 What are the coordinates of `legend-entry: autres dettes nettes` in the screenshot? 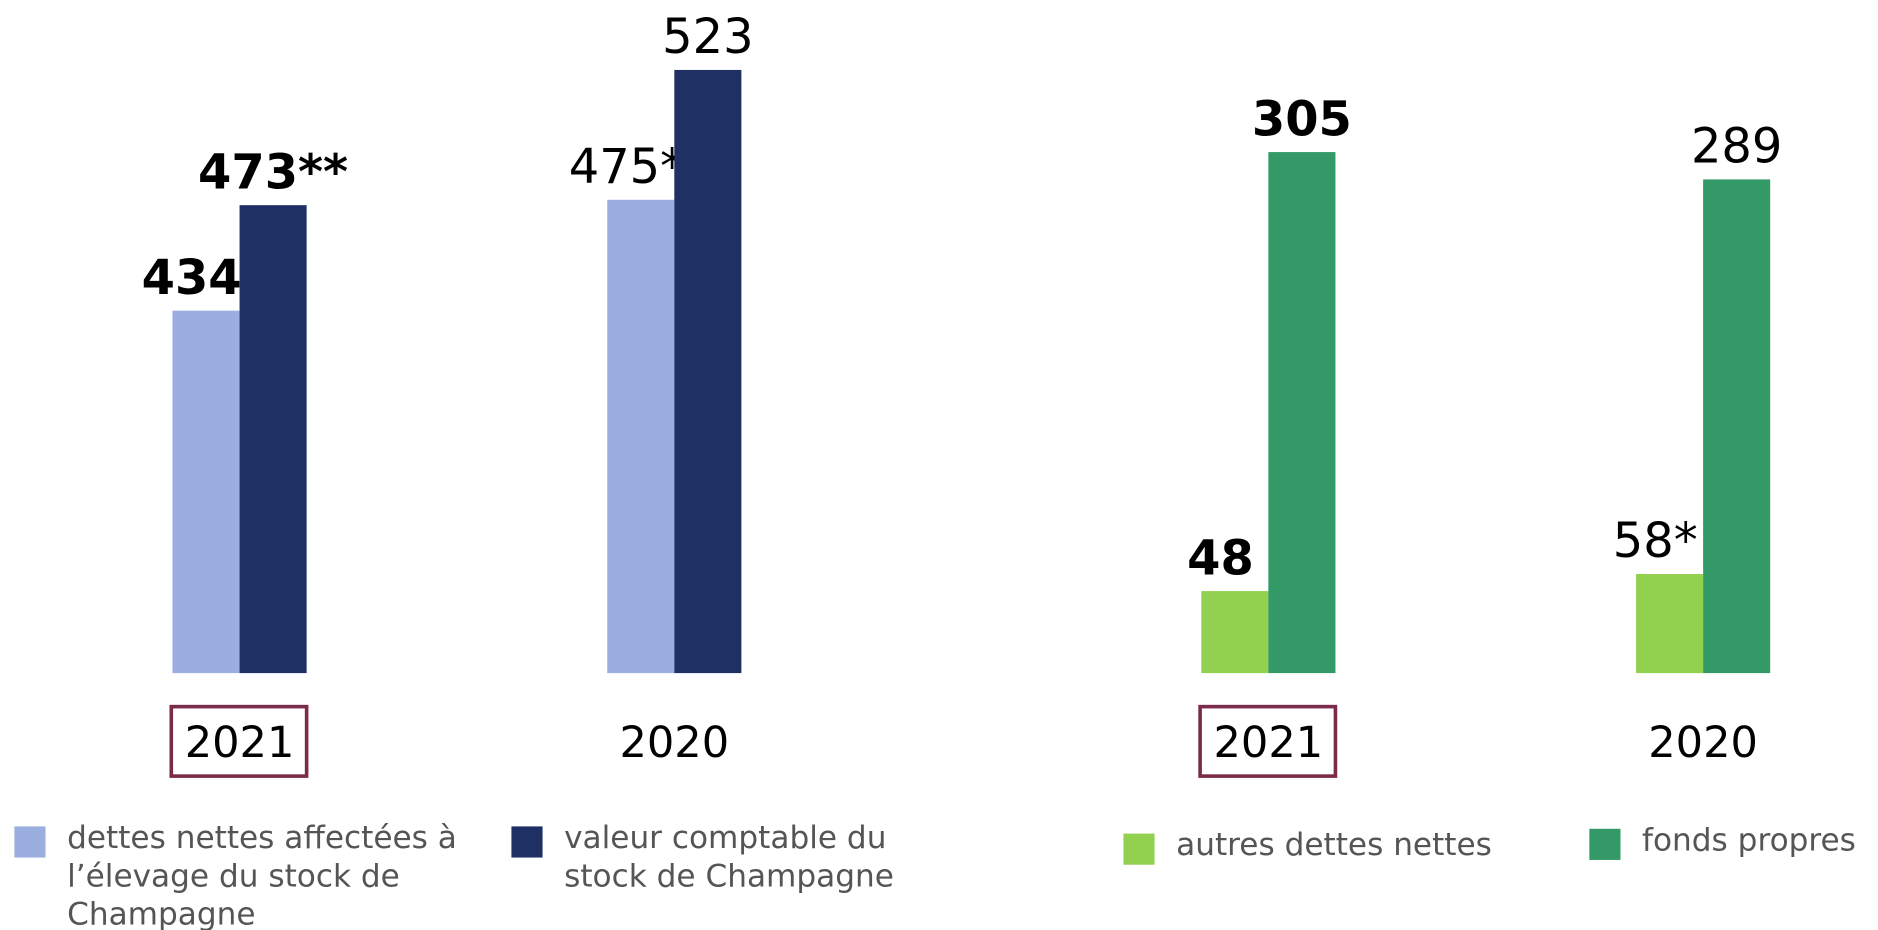 It's located at (1334, 845).